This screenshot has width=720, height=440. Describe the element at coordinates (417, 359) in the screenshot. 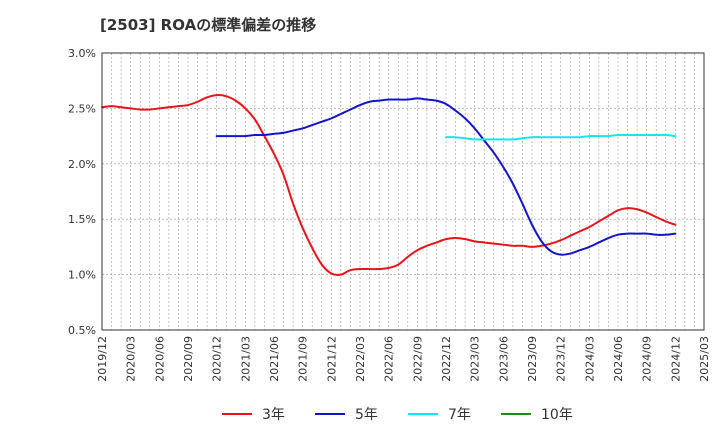

I see `x-tick-label: 2022/09` at that location.